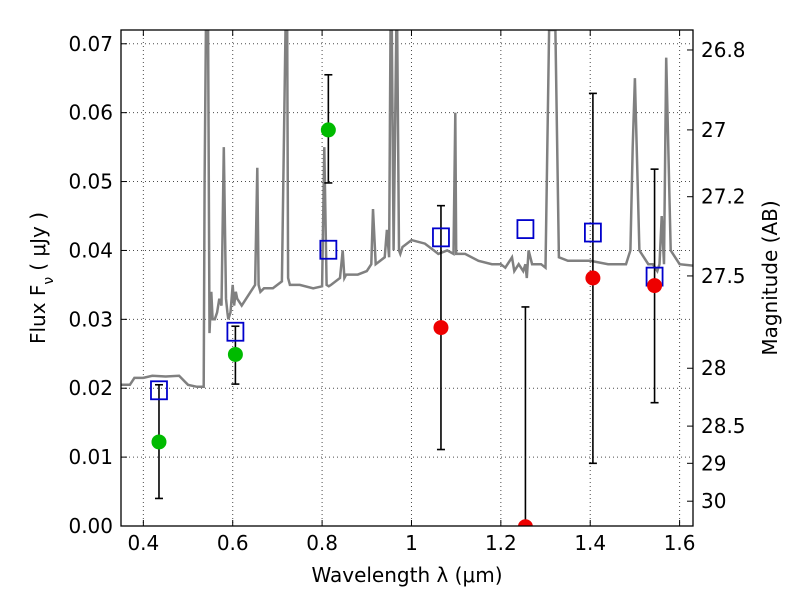 This screenshot has width=800, height=600. What do you see at coordinates (90, 182) in the screenshot?
I see `y-tick-label: 0.05` at bounding box center [90, 182].